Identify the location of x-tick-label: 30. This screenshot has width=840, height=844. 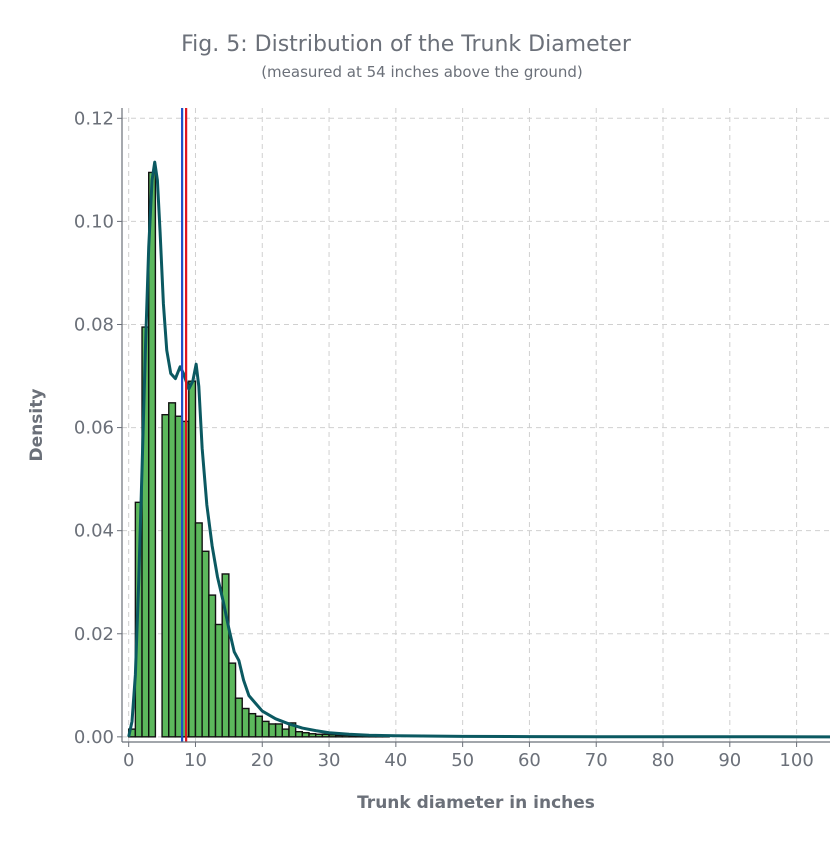
(329, 760).